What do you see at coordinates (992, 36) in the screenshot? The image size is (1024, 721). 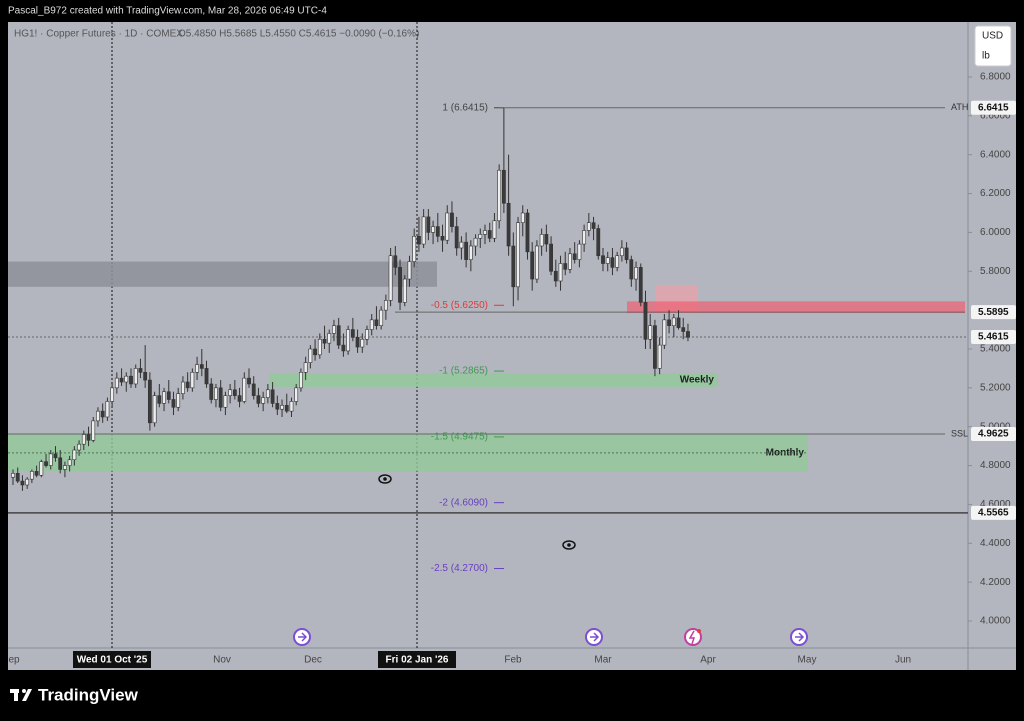 I see `currency: USD` at bounding box center [992, 36].